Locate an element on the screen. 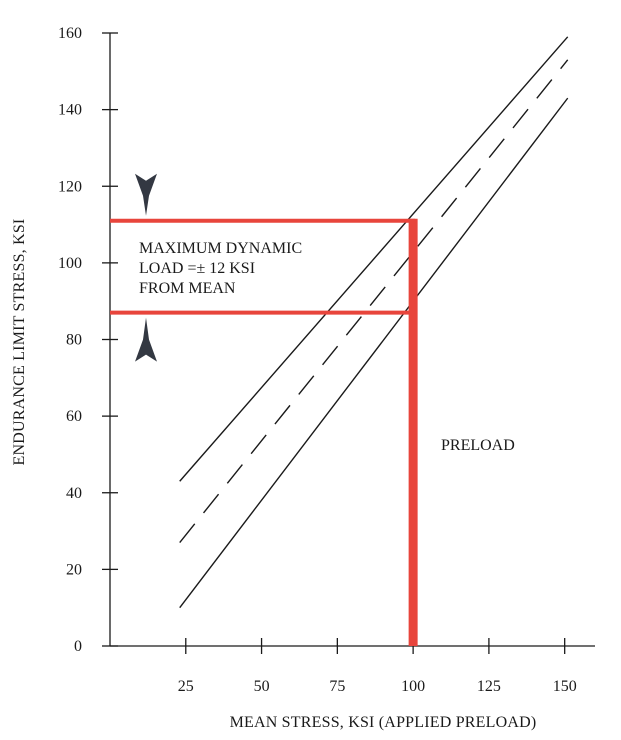 The width and height of the screenshot is (621, 740). y-tick-label-160: 160 is located at coordinates (70, 33).